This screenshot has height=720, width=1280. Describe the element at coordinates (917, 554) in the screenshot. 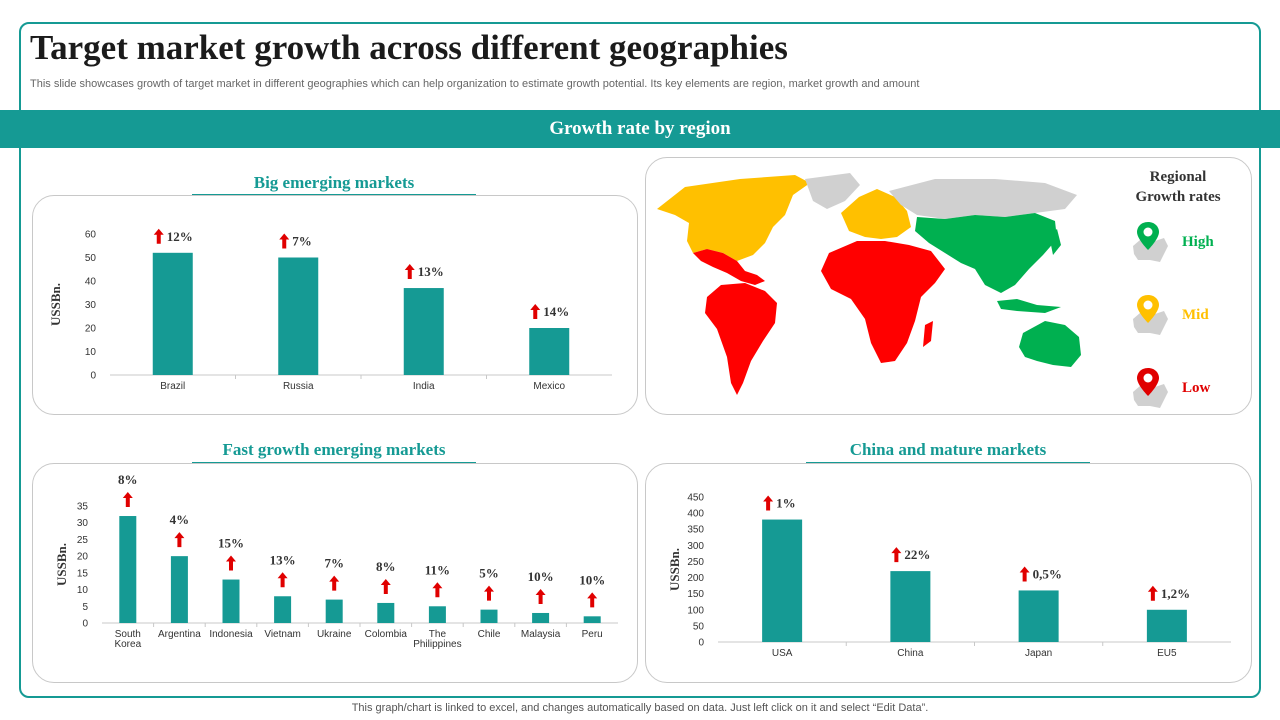

I see `growth-label: 22%` at that location.